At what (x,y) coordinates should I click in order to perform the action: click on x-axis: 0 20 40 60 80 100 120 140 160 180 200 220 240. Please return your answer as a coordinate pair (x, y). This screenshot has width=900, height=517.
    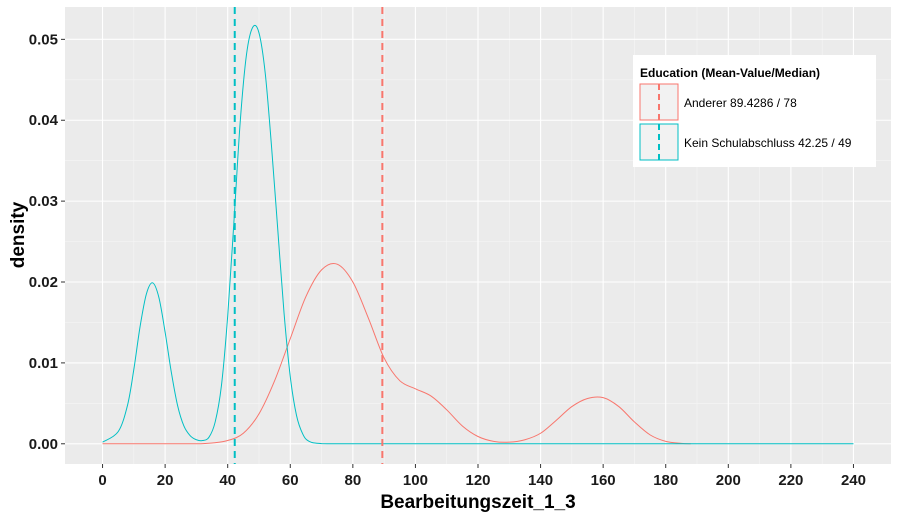
    Looking at the image, I should click on (482, 476).